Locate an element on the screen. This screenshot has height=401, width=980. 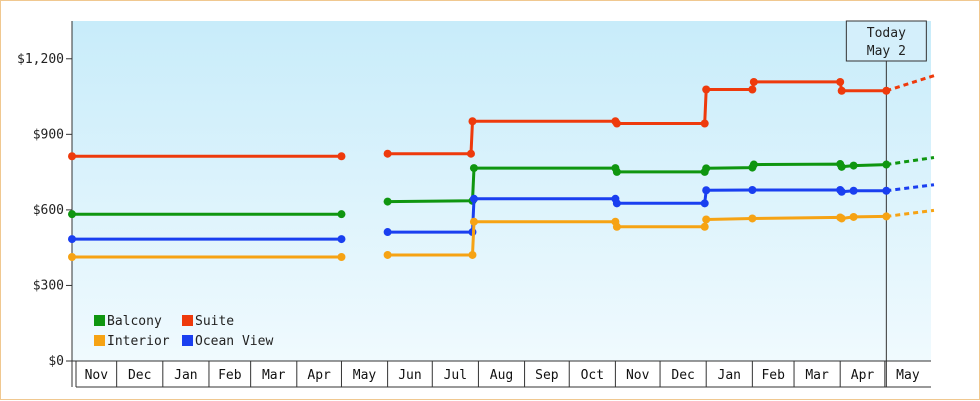
series-balcony is located at coordinates (501, 187).